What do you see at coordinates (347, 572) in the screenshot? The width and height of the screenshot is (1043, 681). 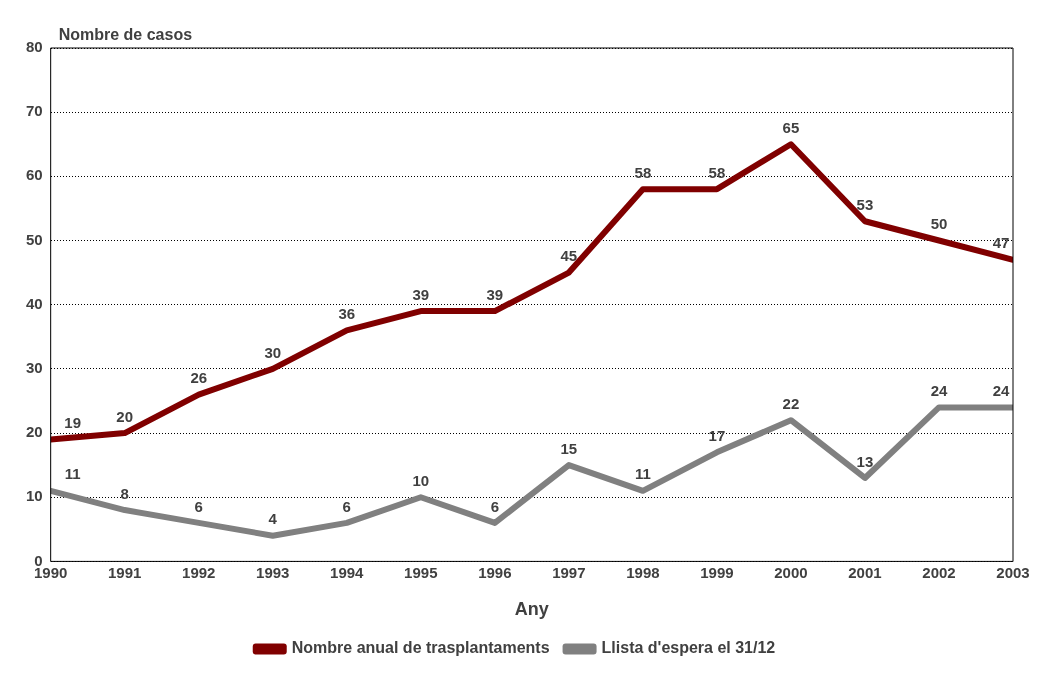 I see `x-tick-label: 1994` at bounding box center [347, 572].